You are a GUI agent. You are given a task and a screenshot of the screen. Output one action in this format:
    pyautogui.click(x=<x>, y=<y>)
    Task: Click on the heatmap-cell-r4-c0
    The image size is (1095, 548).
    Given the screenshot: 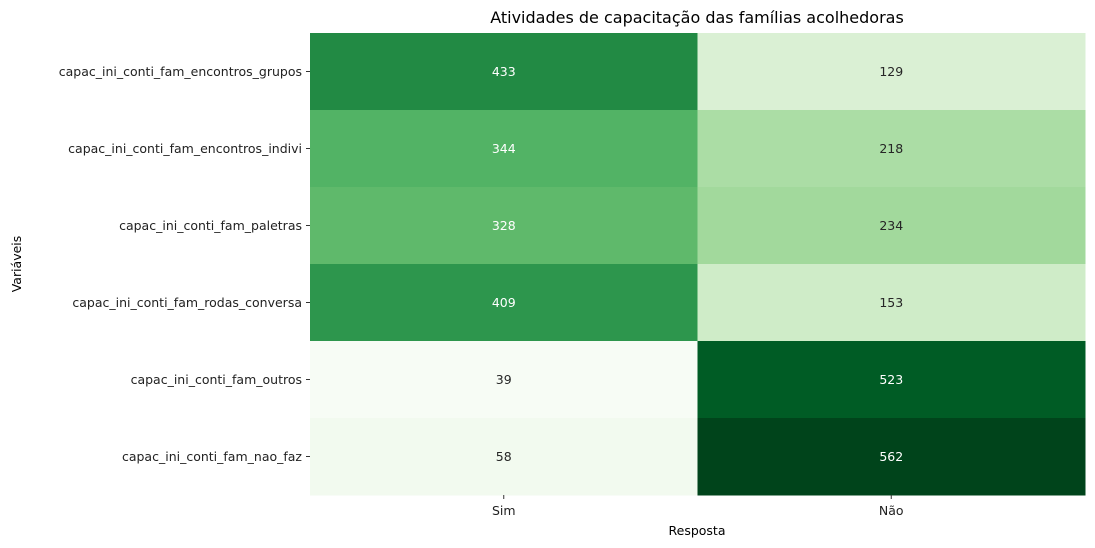 What is the action you would take?
    pyautogui.click(x=504, y=380)
    